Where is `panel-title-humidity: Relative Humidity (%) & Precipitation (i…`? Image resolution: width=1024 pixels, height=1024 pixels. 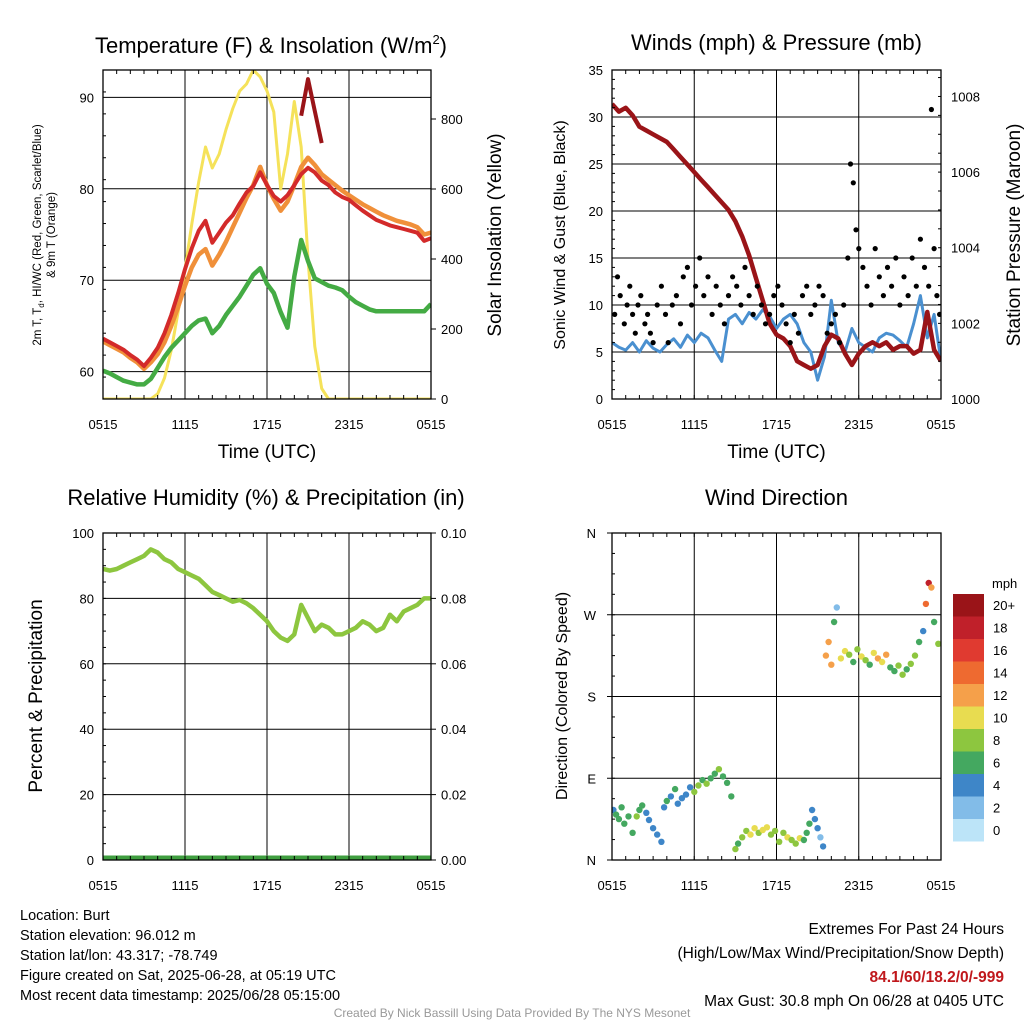 panel-title-humidity: Relative Humidity (%) & Precipitation (i… is located at coordinates (265, 497).